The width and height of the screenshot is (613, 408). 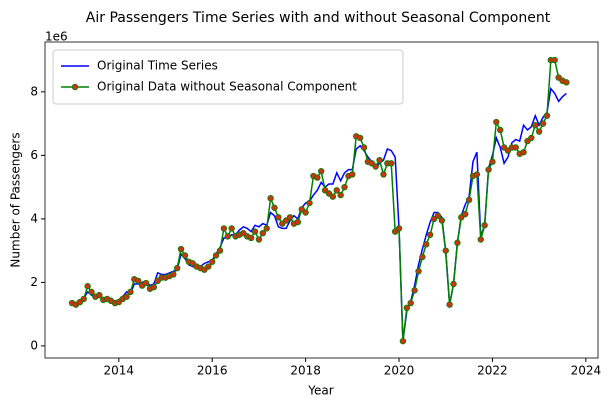 I want to click on x-tick-label: 2014, so click(x=119, y=371).